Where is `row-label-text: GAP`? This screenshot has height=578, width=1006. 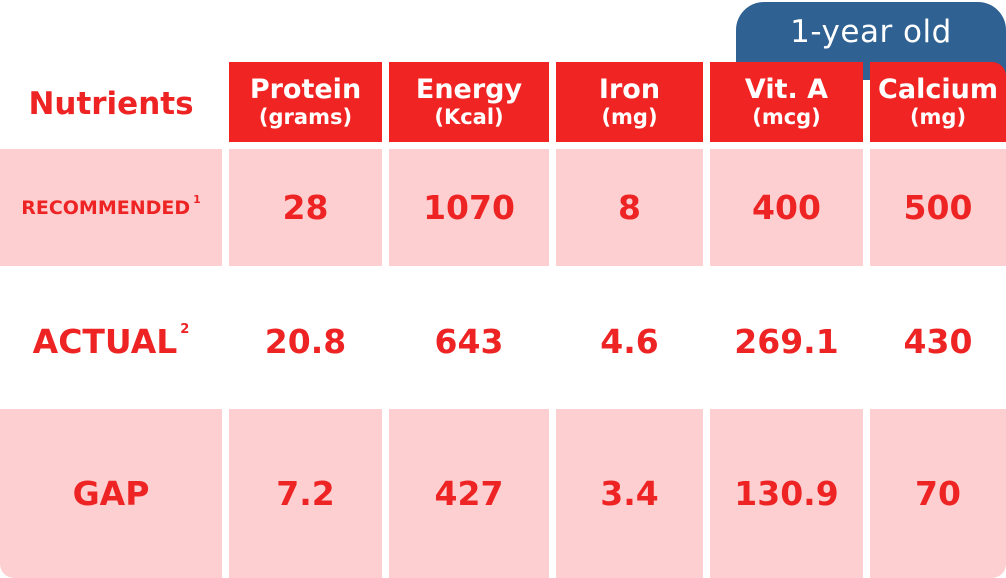
row-label-text: GAP is located at coordinates (111, 493).